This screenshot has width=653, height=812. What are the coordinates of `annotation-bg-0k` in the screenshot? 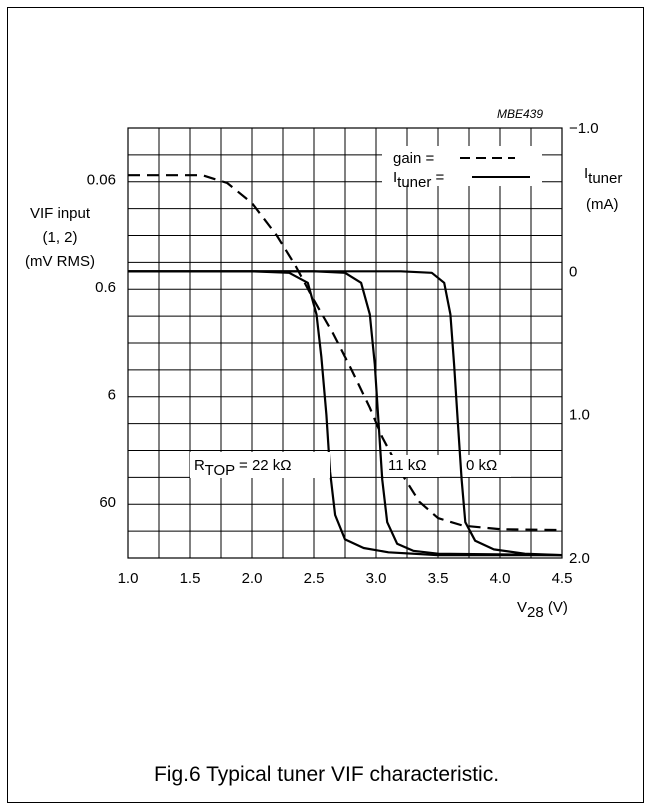 It's located at (487, 466).